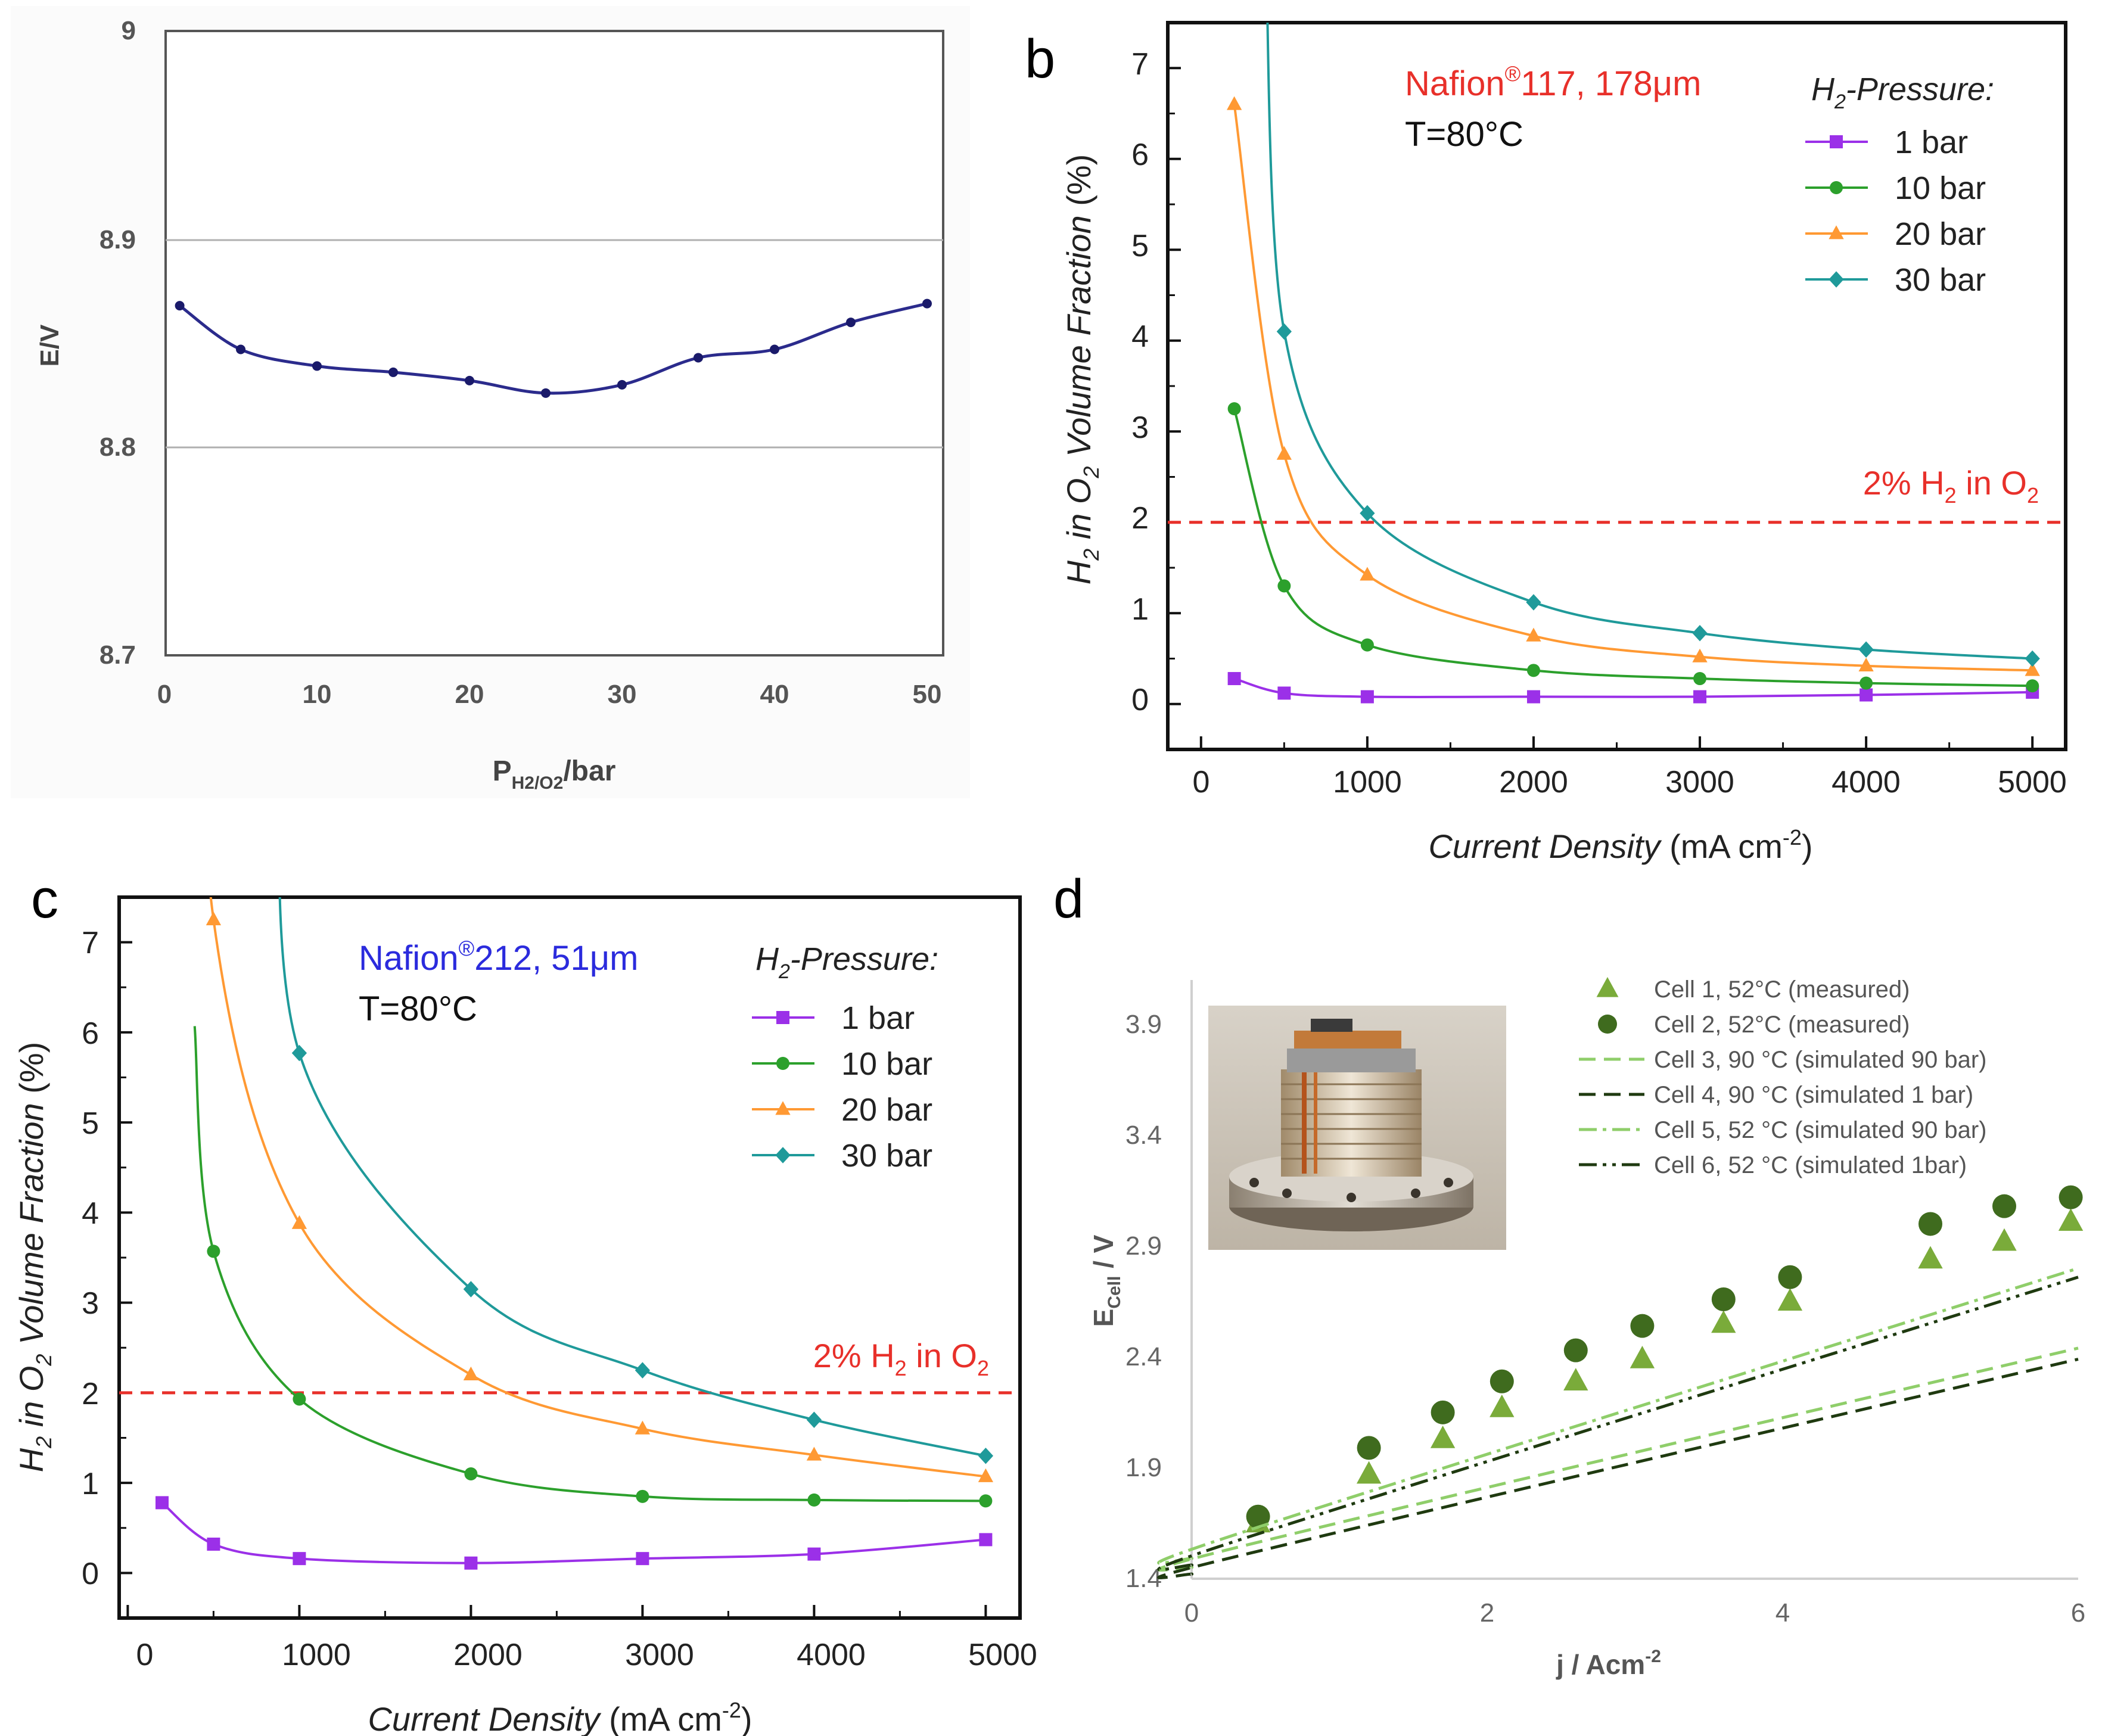 The width and height of the screenshot is (2102, 1736). Describe the element at coordinates (1553, 82) in the screenshot. I see `membrane-annotation-b: Nafion®117, 178μm` at that location.